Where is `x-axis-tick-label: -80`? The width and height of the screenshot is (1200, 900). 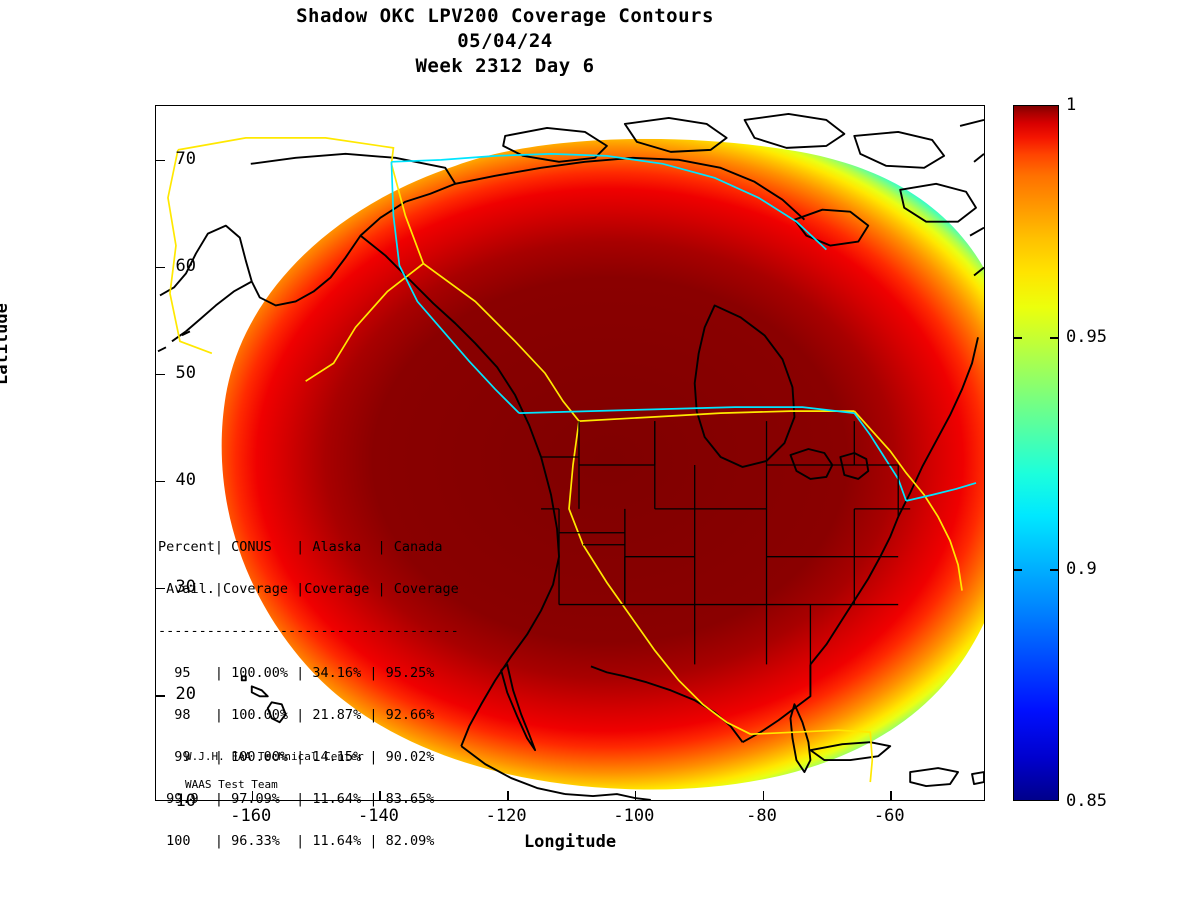 x-axis-tick-label: -80 is located at coordinates (761, 816).